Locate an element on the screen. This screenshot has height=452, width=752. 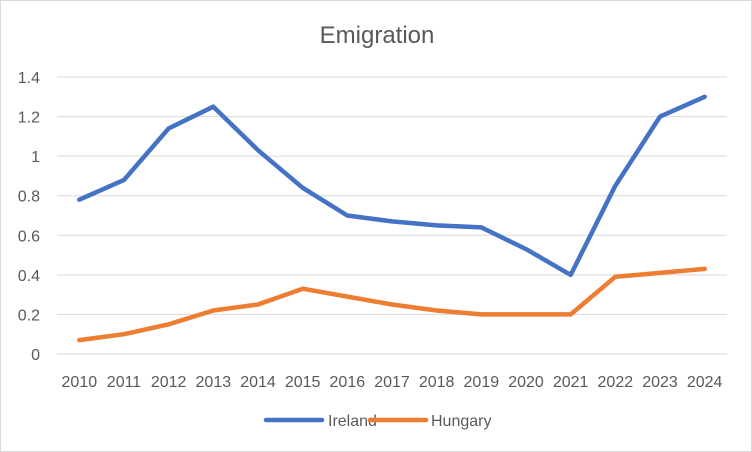
x-tick-label: 2022 is located at coordinates (616, 382).